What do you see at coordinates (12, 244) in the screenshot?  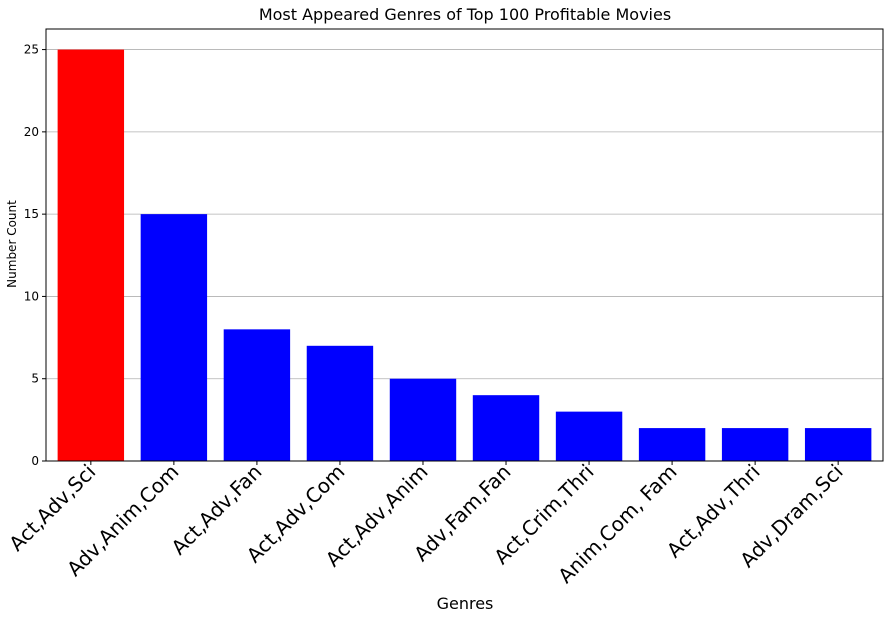 I see `y-axis-label: Number Count` at bounding box center [12, 244].